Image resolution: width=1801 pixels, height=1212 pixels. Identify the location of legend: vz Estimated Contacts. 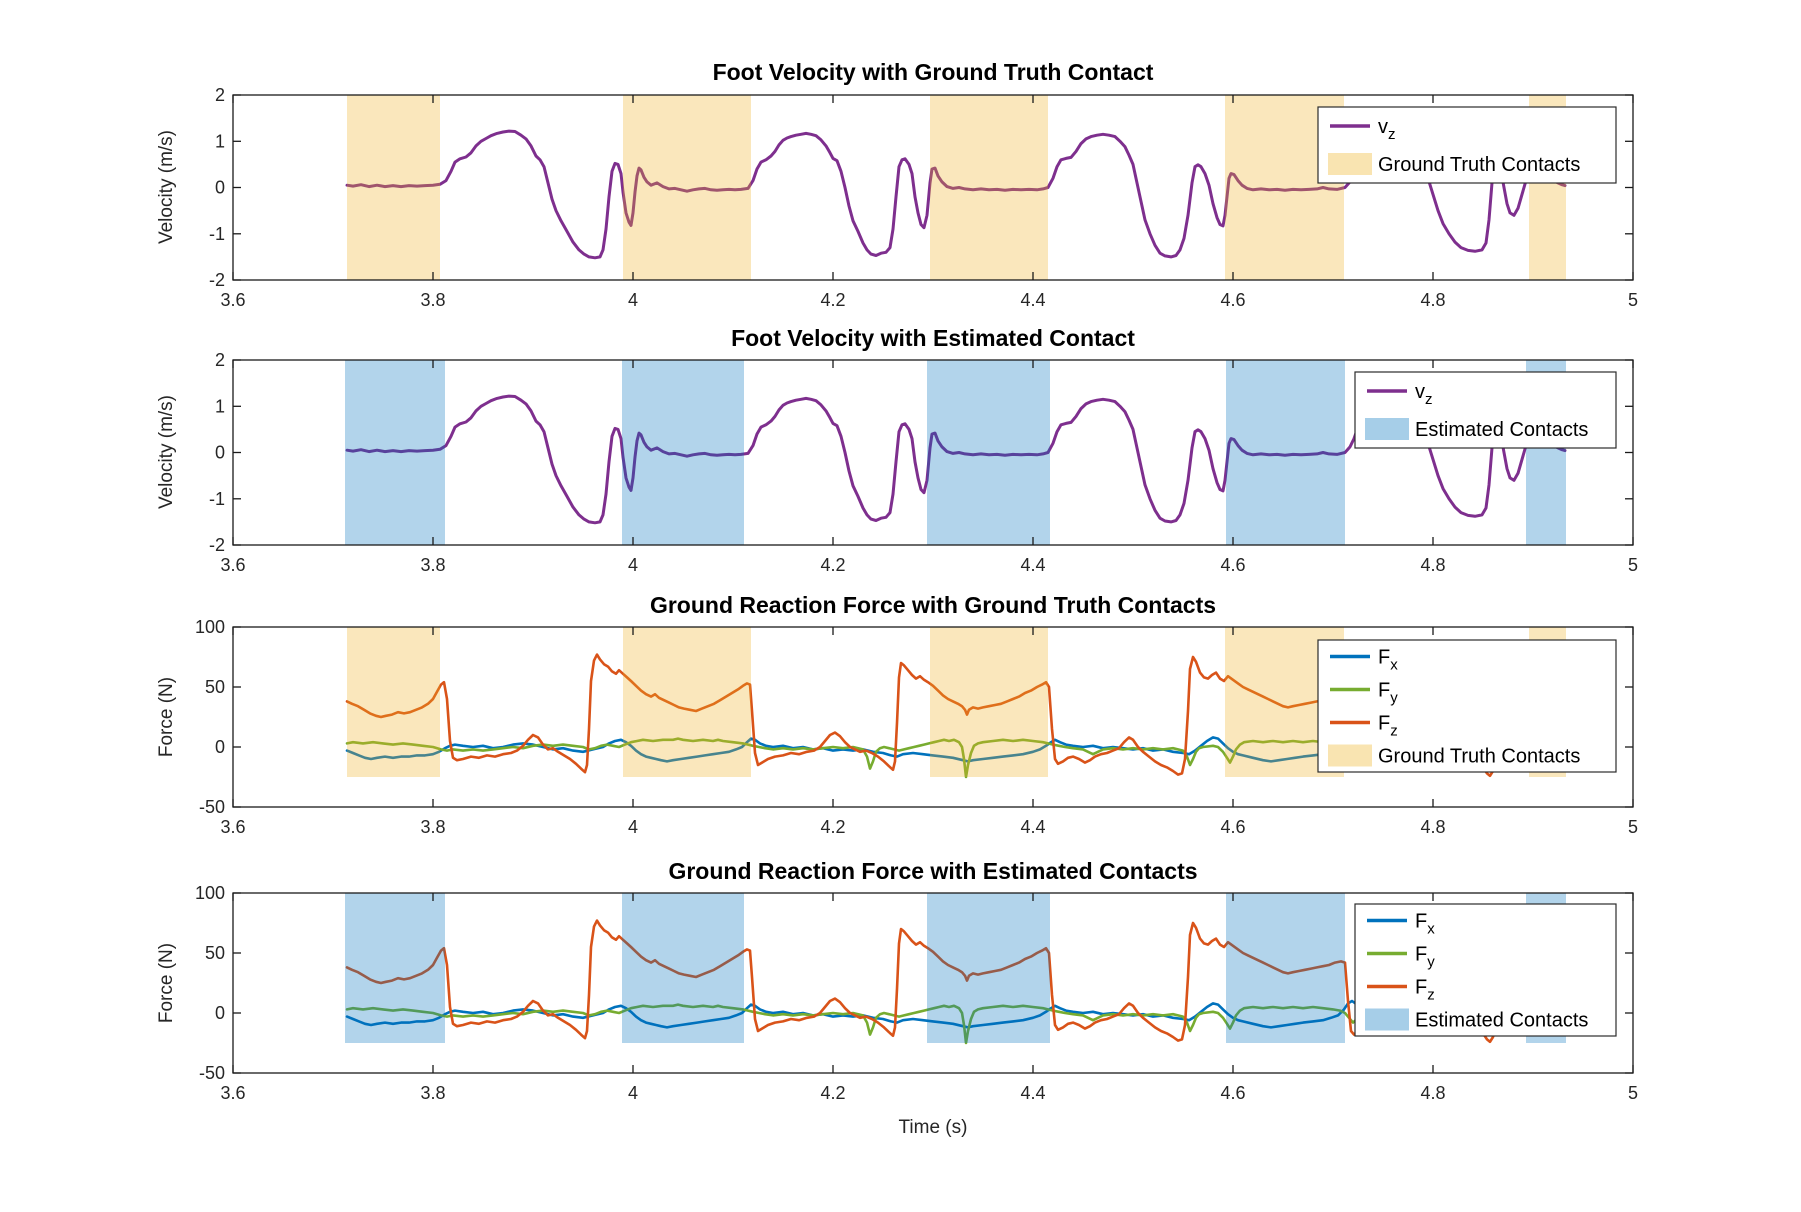
(1485, 410).